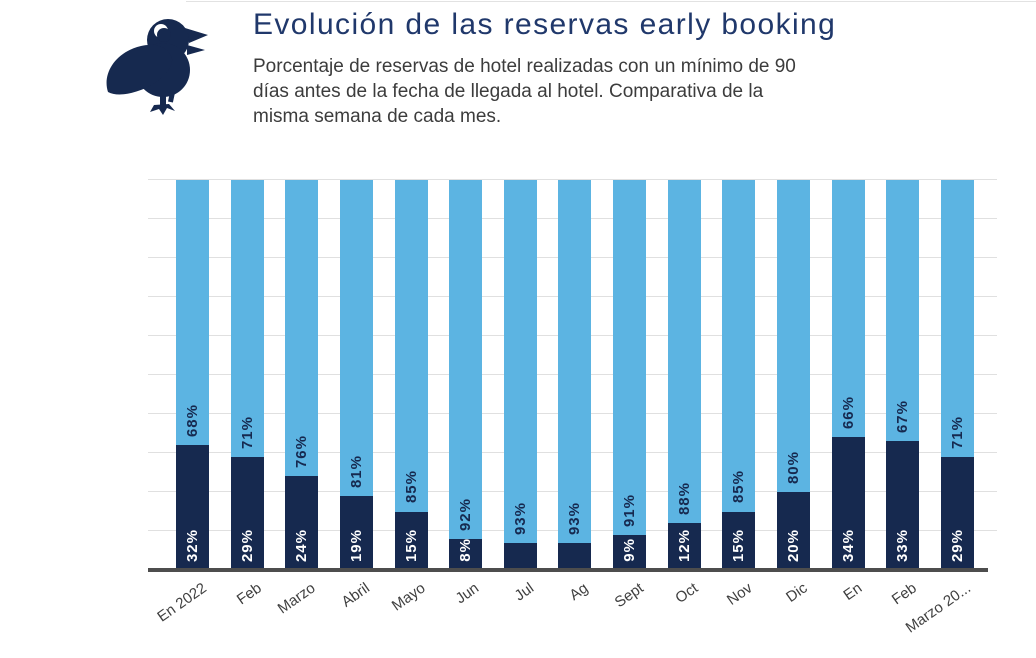 This screenshot has width=1036, height=658. What do you see at coordinates (629, 510) in the screenshot?
I see `bar-value-label: 91%` at bounding box center [629, 510].